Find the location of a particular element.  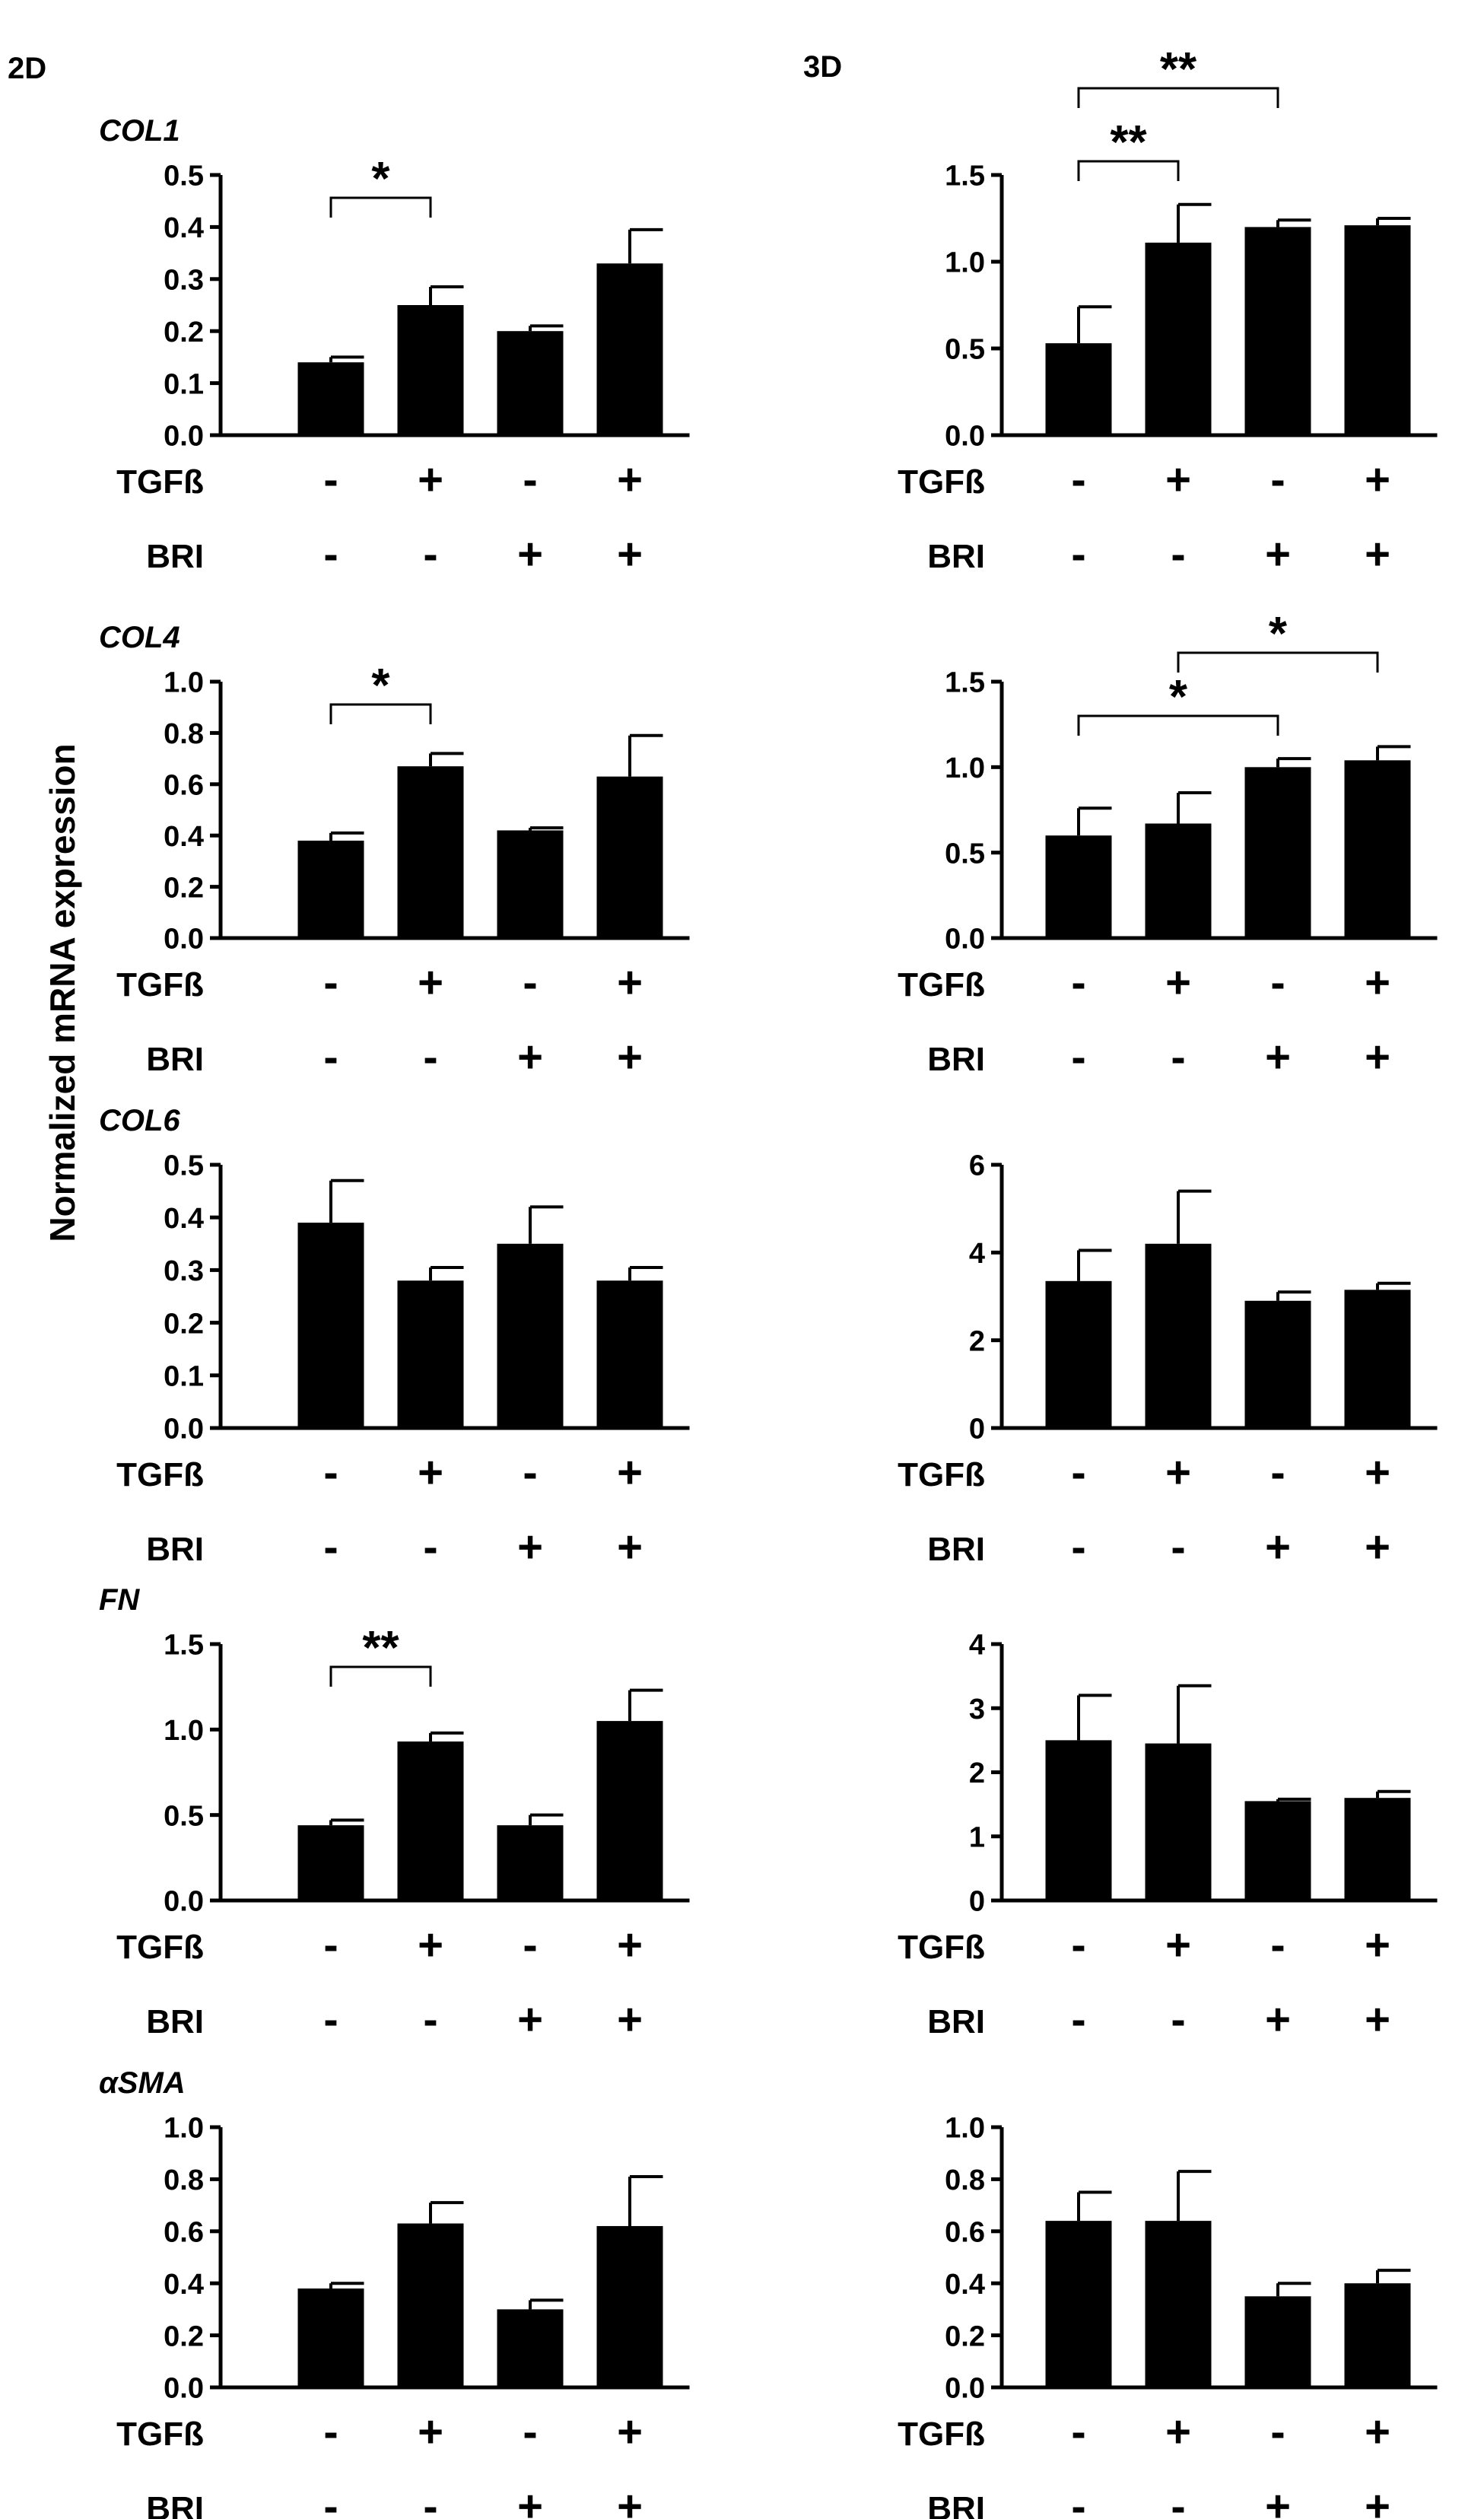

column-label-3d: 3D is located at coordinates (822, 67).